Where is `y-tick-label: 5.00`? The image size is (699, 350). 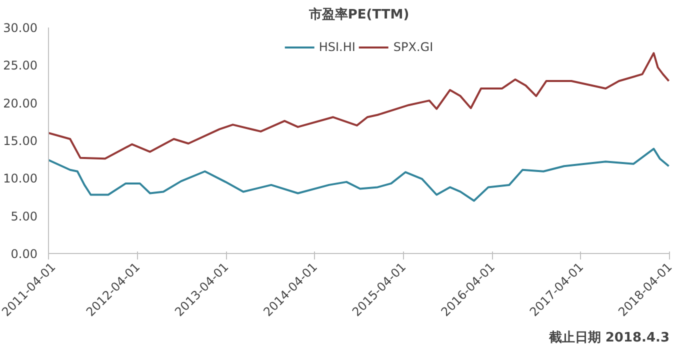 y-tick-label: 5.00 is located at coordinates (24, 216).